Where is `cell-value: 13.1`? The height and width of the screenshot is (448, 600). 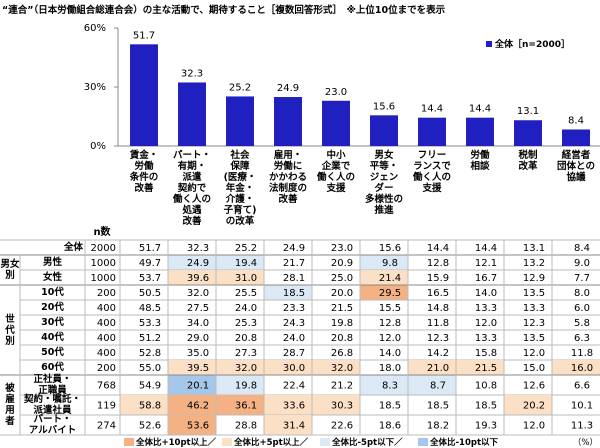
cell-value: 13.1 is located at coordinates (534, 248).